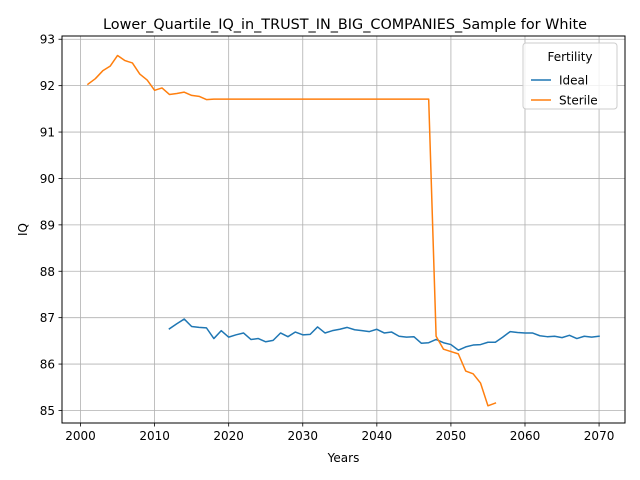 This screenshot has width=640, height=480. I want to click on legend-title: Fertility, so click(569, 57).